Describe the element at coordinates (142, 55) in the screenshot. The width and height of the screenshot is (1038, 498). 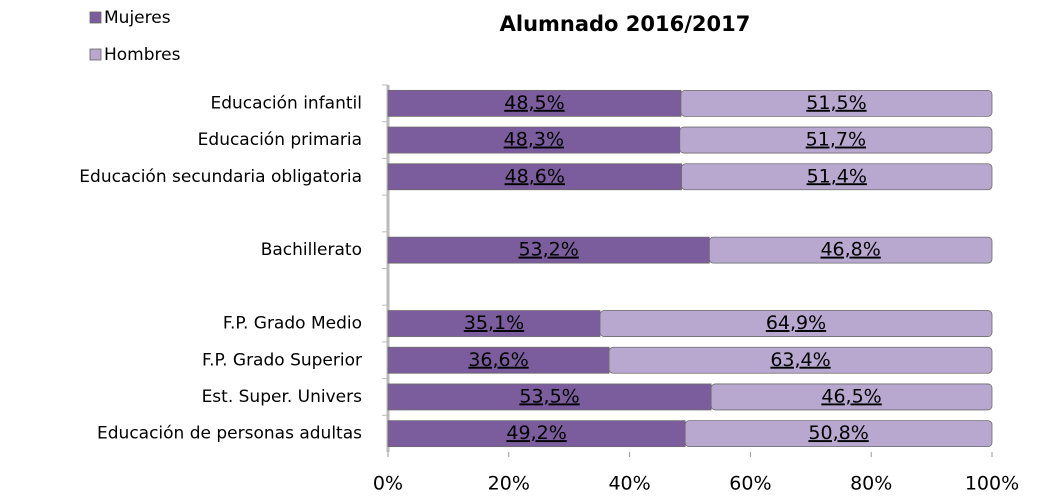
I see `legend-label: Hombres` at that location.